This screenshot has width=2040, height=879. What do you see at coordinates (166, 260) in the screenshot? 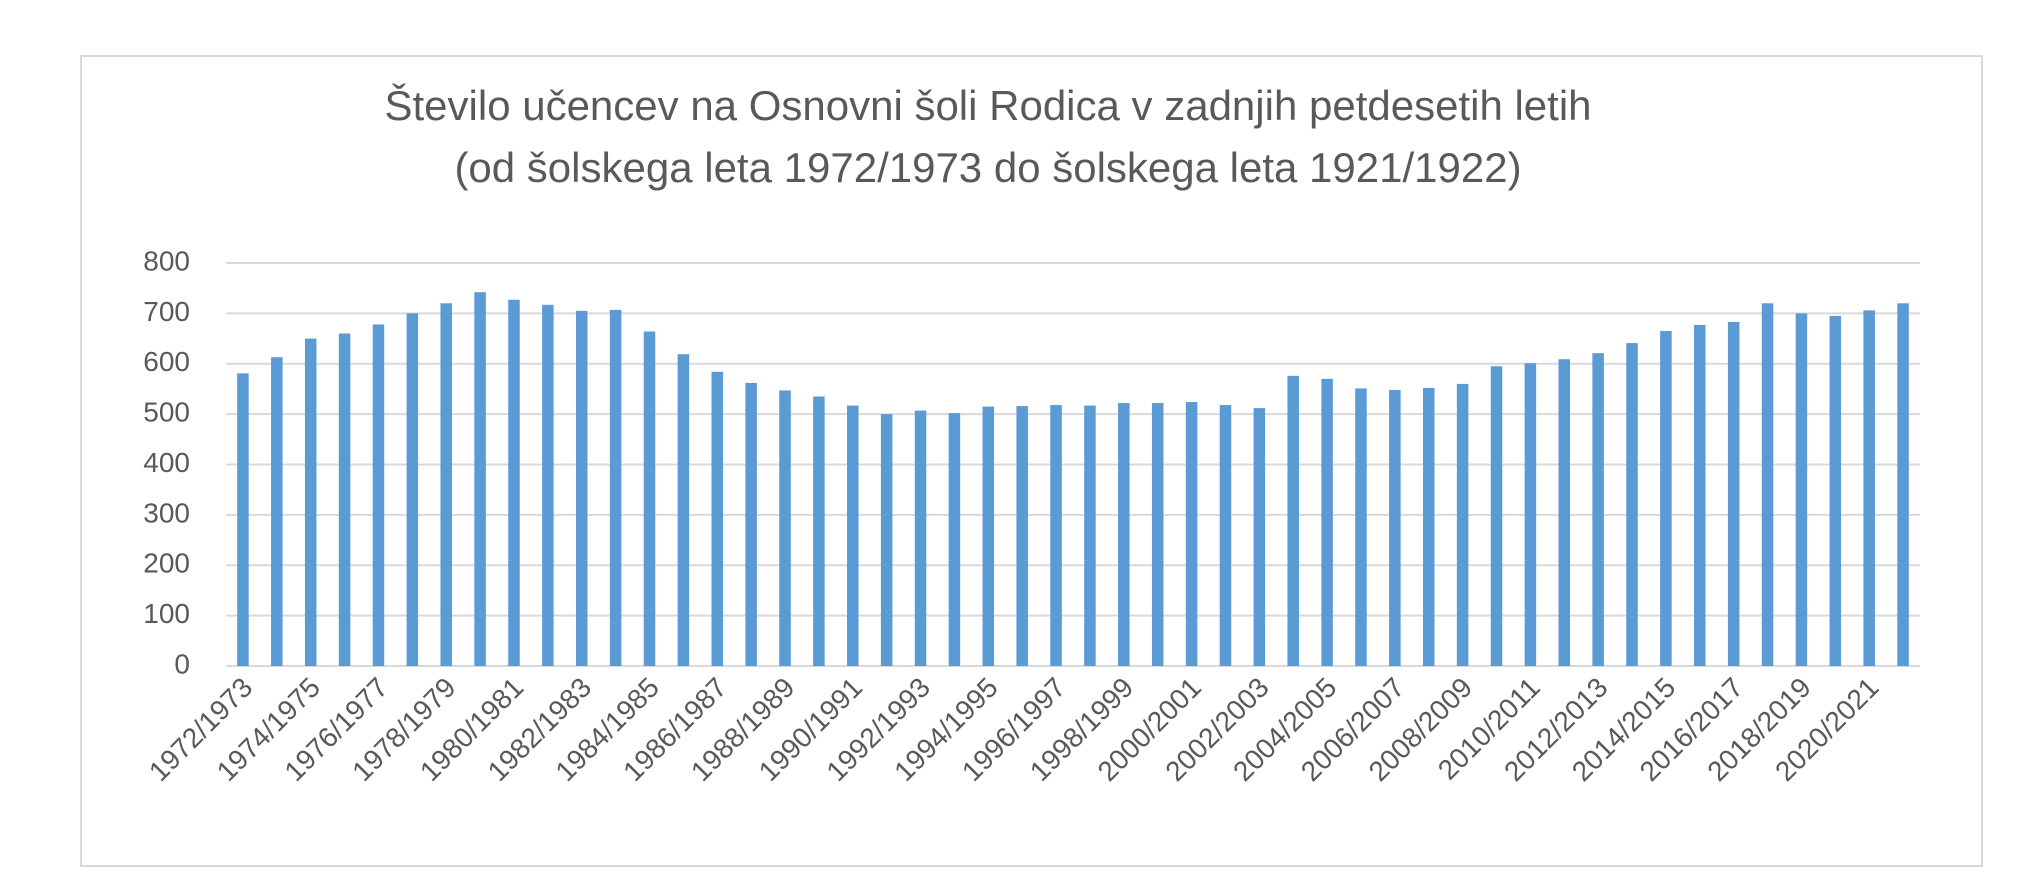
I see `y-tick-label: 800` at bounding box center [166, 260].